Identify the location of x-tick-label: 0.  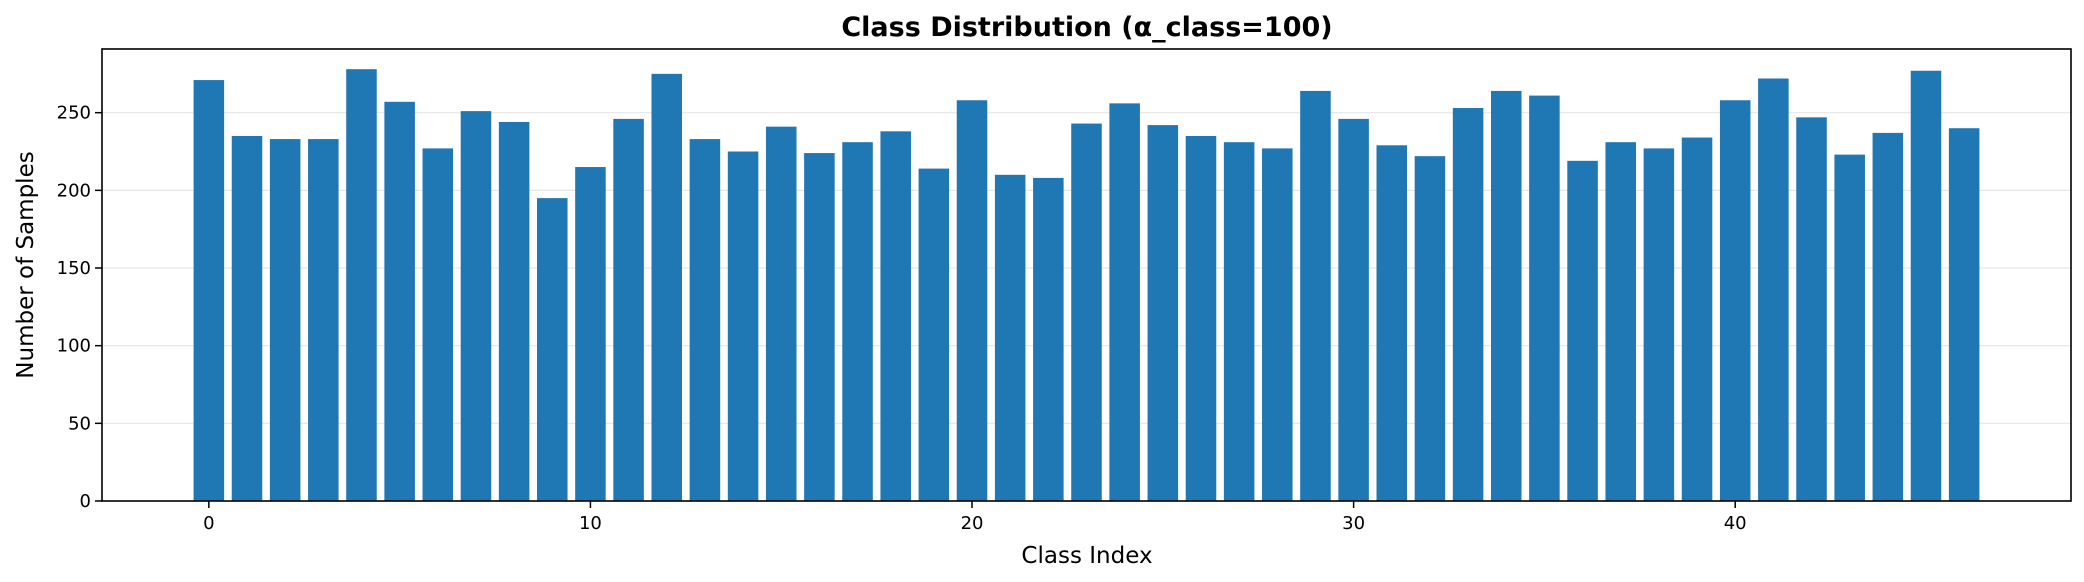
(208, 523).